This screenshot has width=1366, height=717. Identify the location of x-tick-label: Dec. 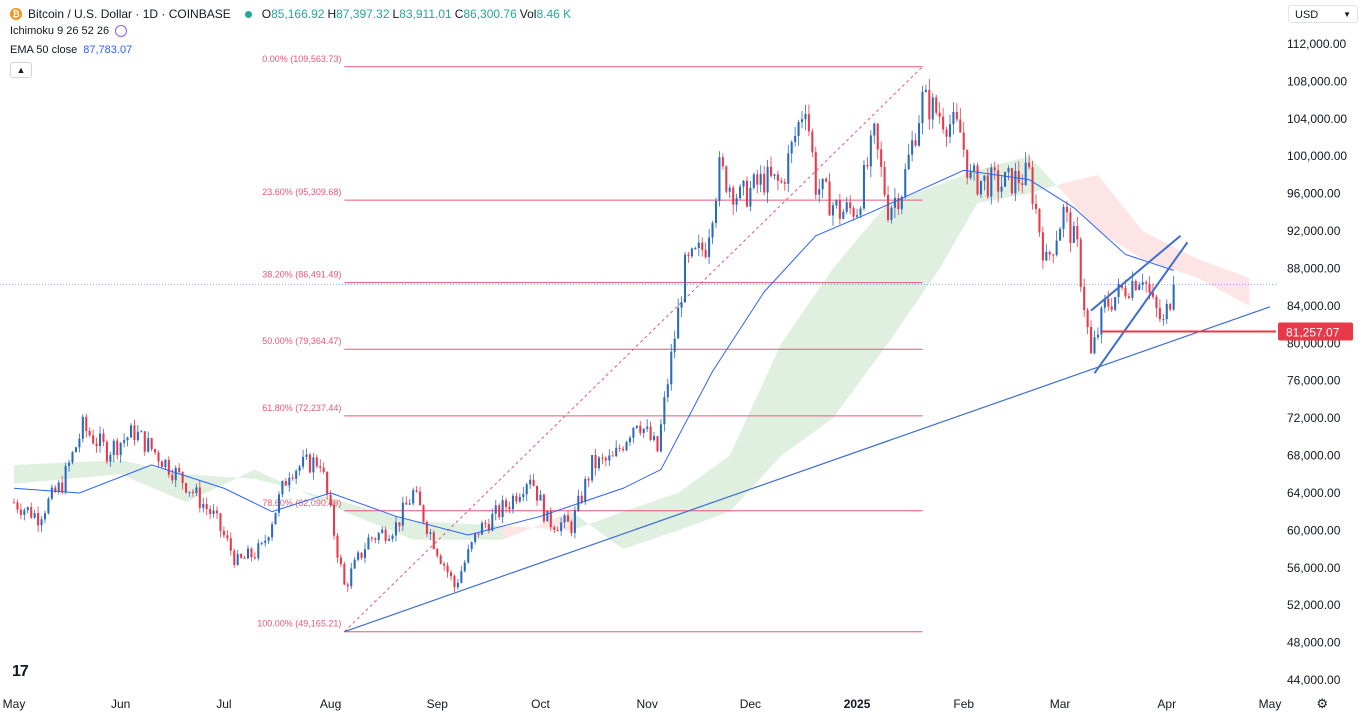
(750, 704).